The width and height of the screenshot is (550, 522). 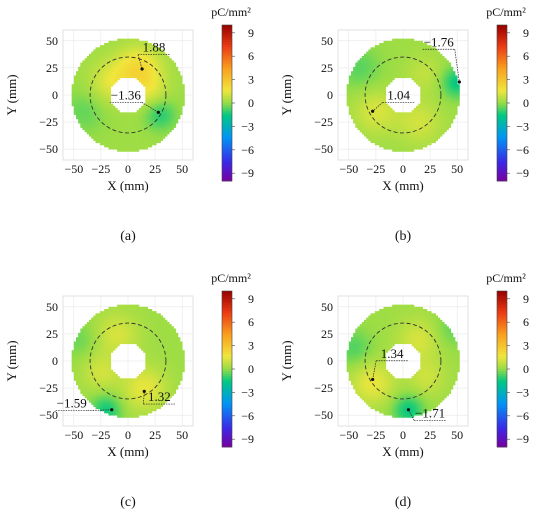 I want to click on x-tick-label: −25, so click(x=101, y=169).